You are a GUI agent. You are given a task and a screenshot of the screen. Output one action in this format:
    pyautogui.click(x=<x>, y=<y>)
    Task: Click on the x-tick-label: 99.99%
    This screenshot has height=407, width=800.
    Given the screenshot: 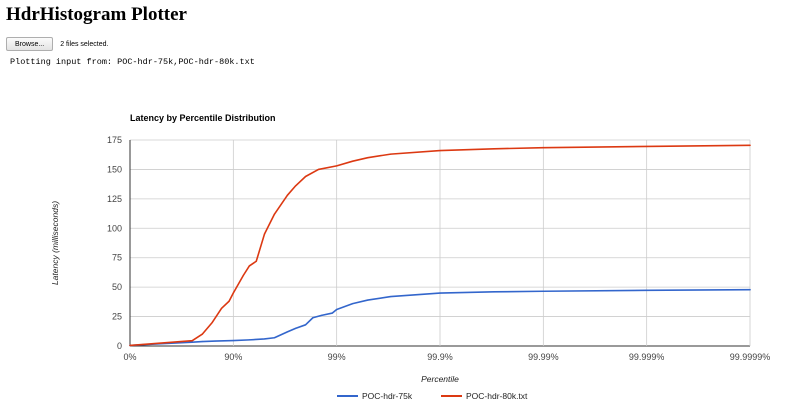 What is the action you would take?
    pyautogui.click(x=543, y=357)
    